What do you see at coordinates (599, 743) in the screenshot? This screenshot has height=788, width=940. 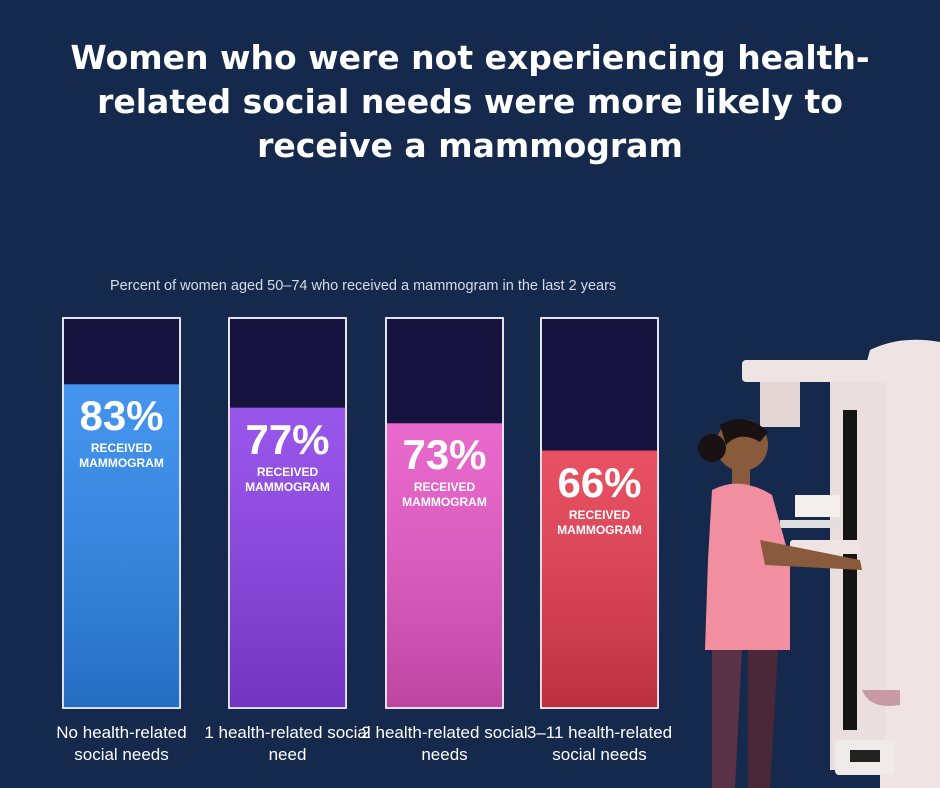 I see `x-tick-label: 3–11 health-related social needs` at bounding box center [599, 743].